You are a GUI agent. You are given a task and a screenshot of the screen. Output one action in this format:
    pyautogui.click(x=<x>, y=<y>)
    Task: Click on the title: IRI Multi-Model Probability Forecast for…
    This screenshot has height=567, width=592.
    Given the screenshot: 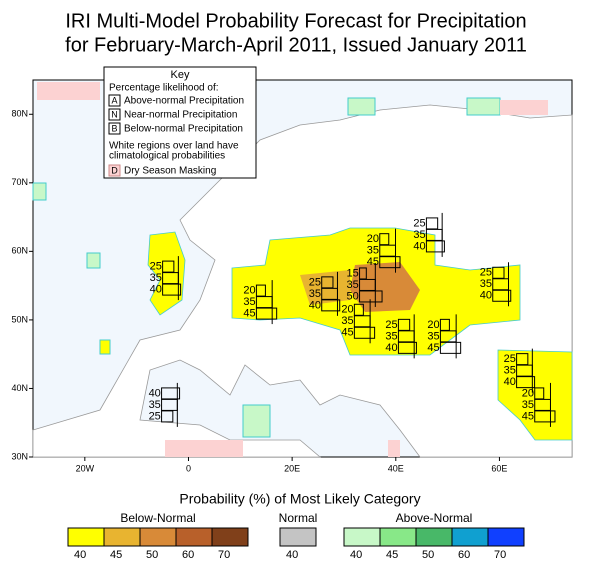 What is the action you would take?
    pyautogui.click(x=295, y=21)
    